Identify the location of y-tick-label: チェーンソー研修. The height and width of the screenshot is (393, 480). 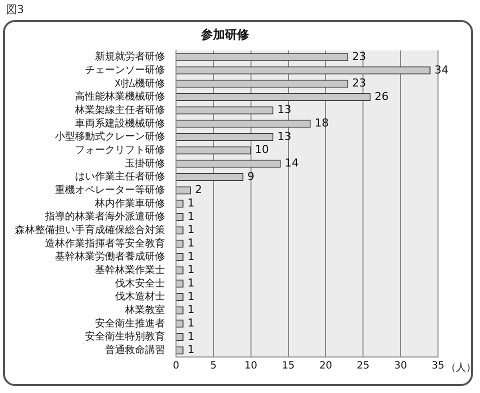
(125, 70).